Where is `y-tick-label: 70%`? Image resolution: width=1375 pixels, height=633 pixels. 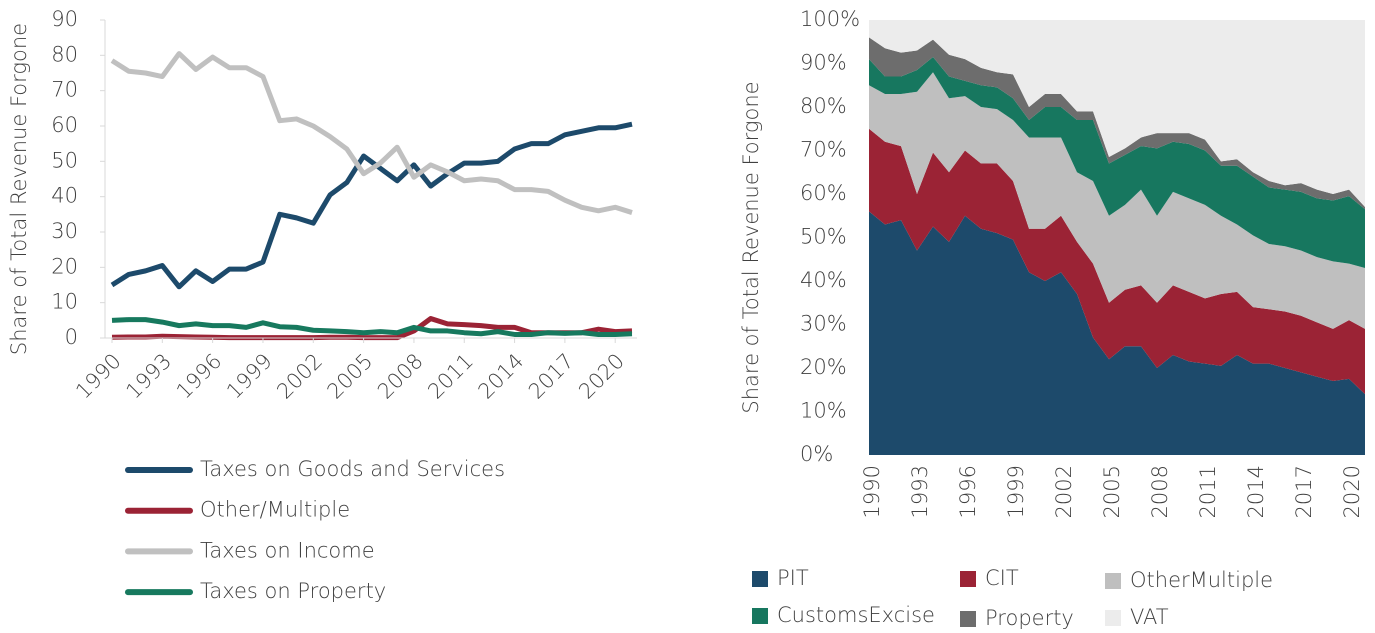
y-tick-label: 70% is located at coordinates (823, 150).